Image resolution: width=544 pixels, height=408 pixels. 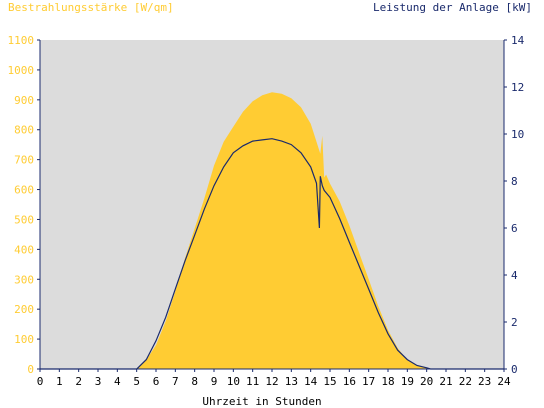 What do you see at coordinates (518, 40) in the screenshot?
I see `y-right-tick-label: 14` at bounding box center [518, 40].